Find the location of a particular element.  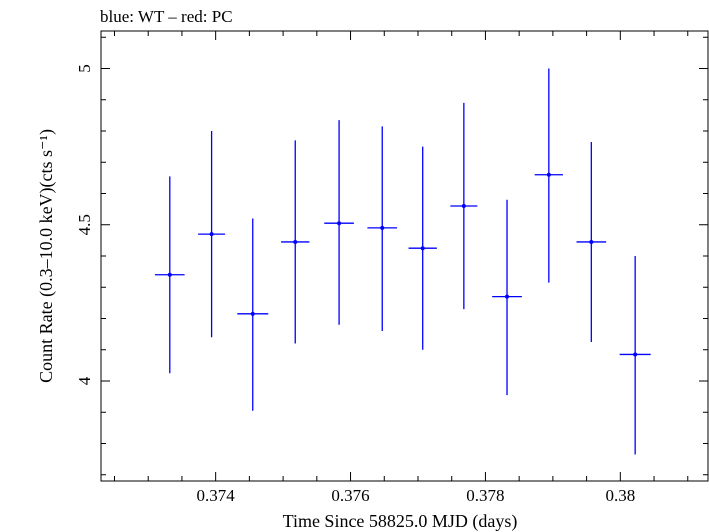

y-tick-label: 5 is located at coordinates (84, 68).